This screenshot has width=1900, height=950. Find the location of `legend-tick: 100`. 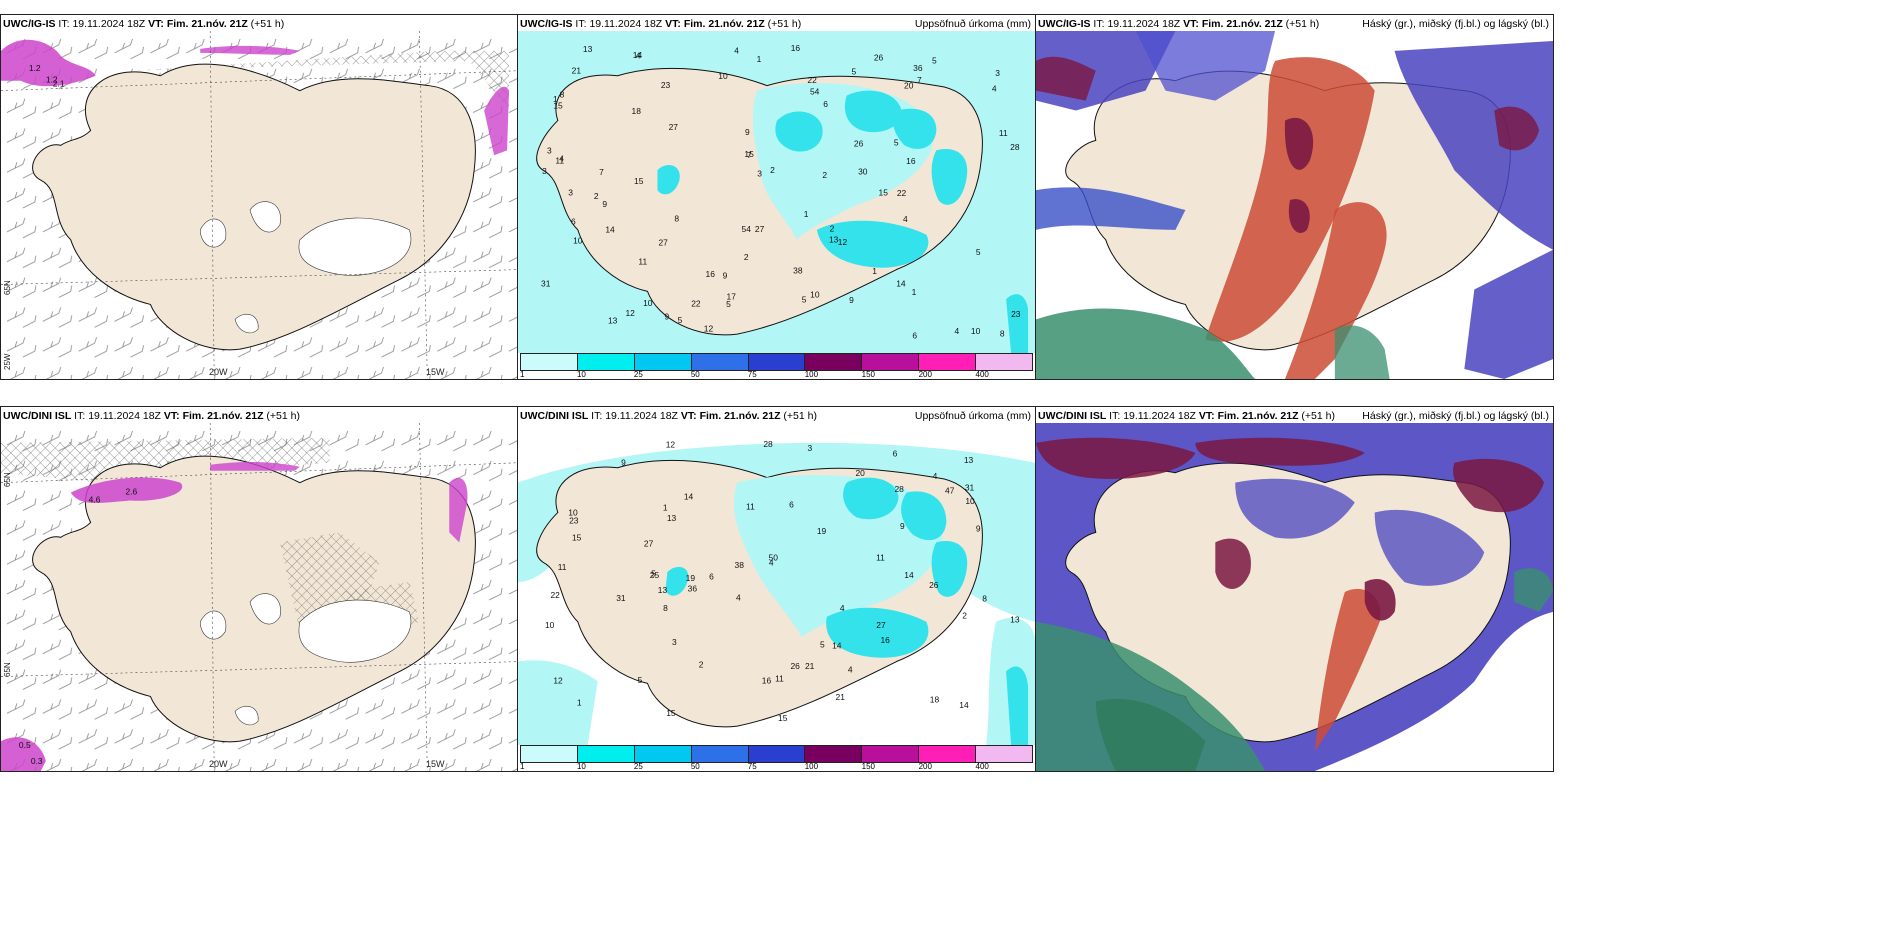

legend-tick: 100 is located at coordinates (811, 766).